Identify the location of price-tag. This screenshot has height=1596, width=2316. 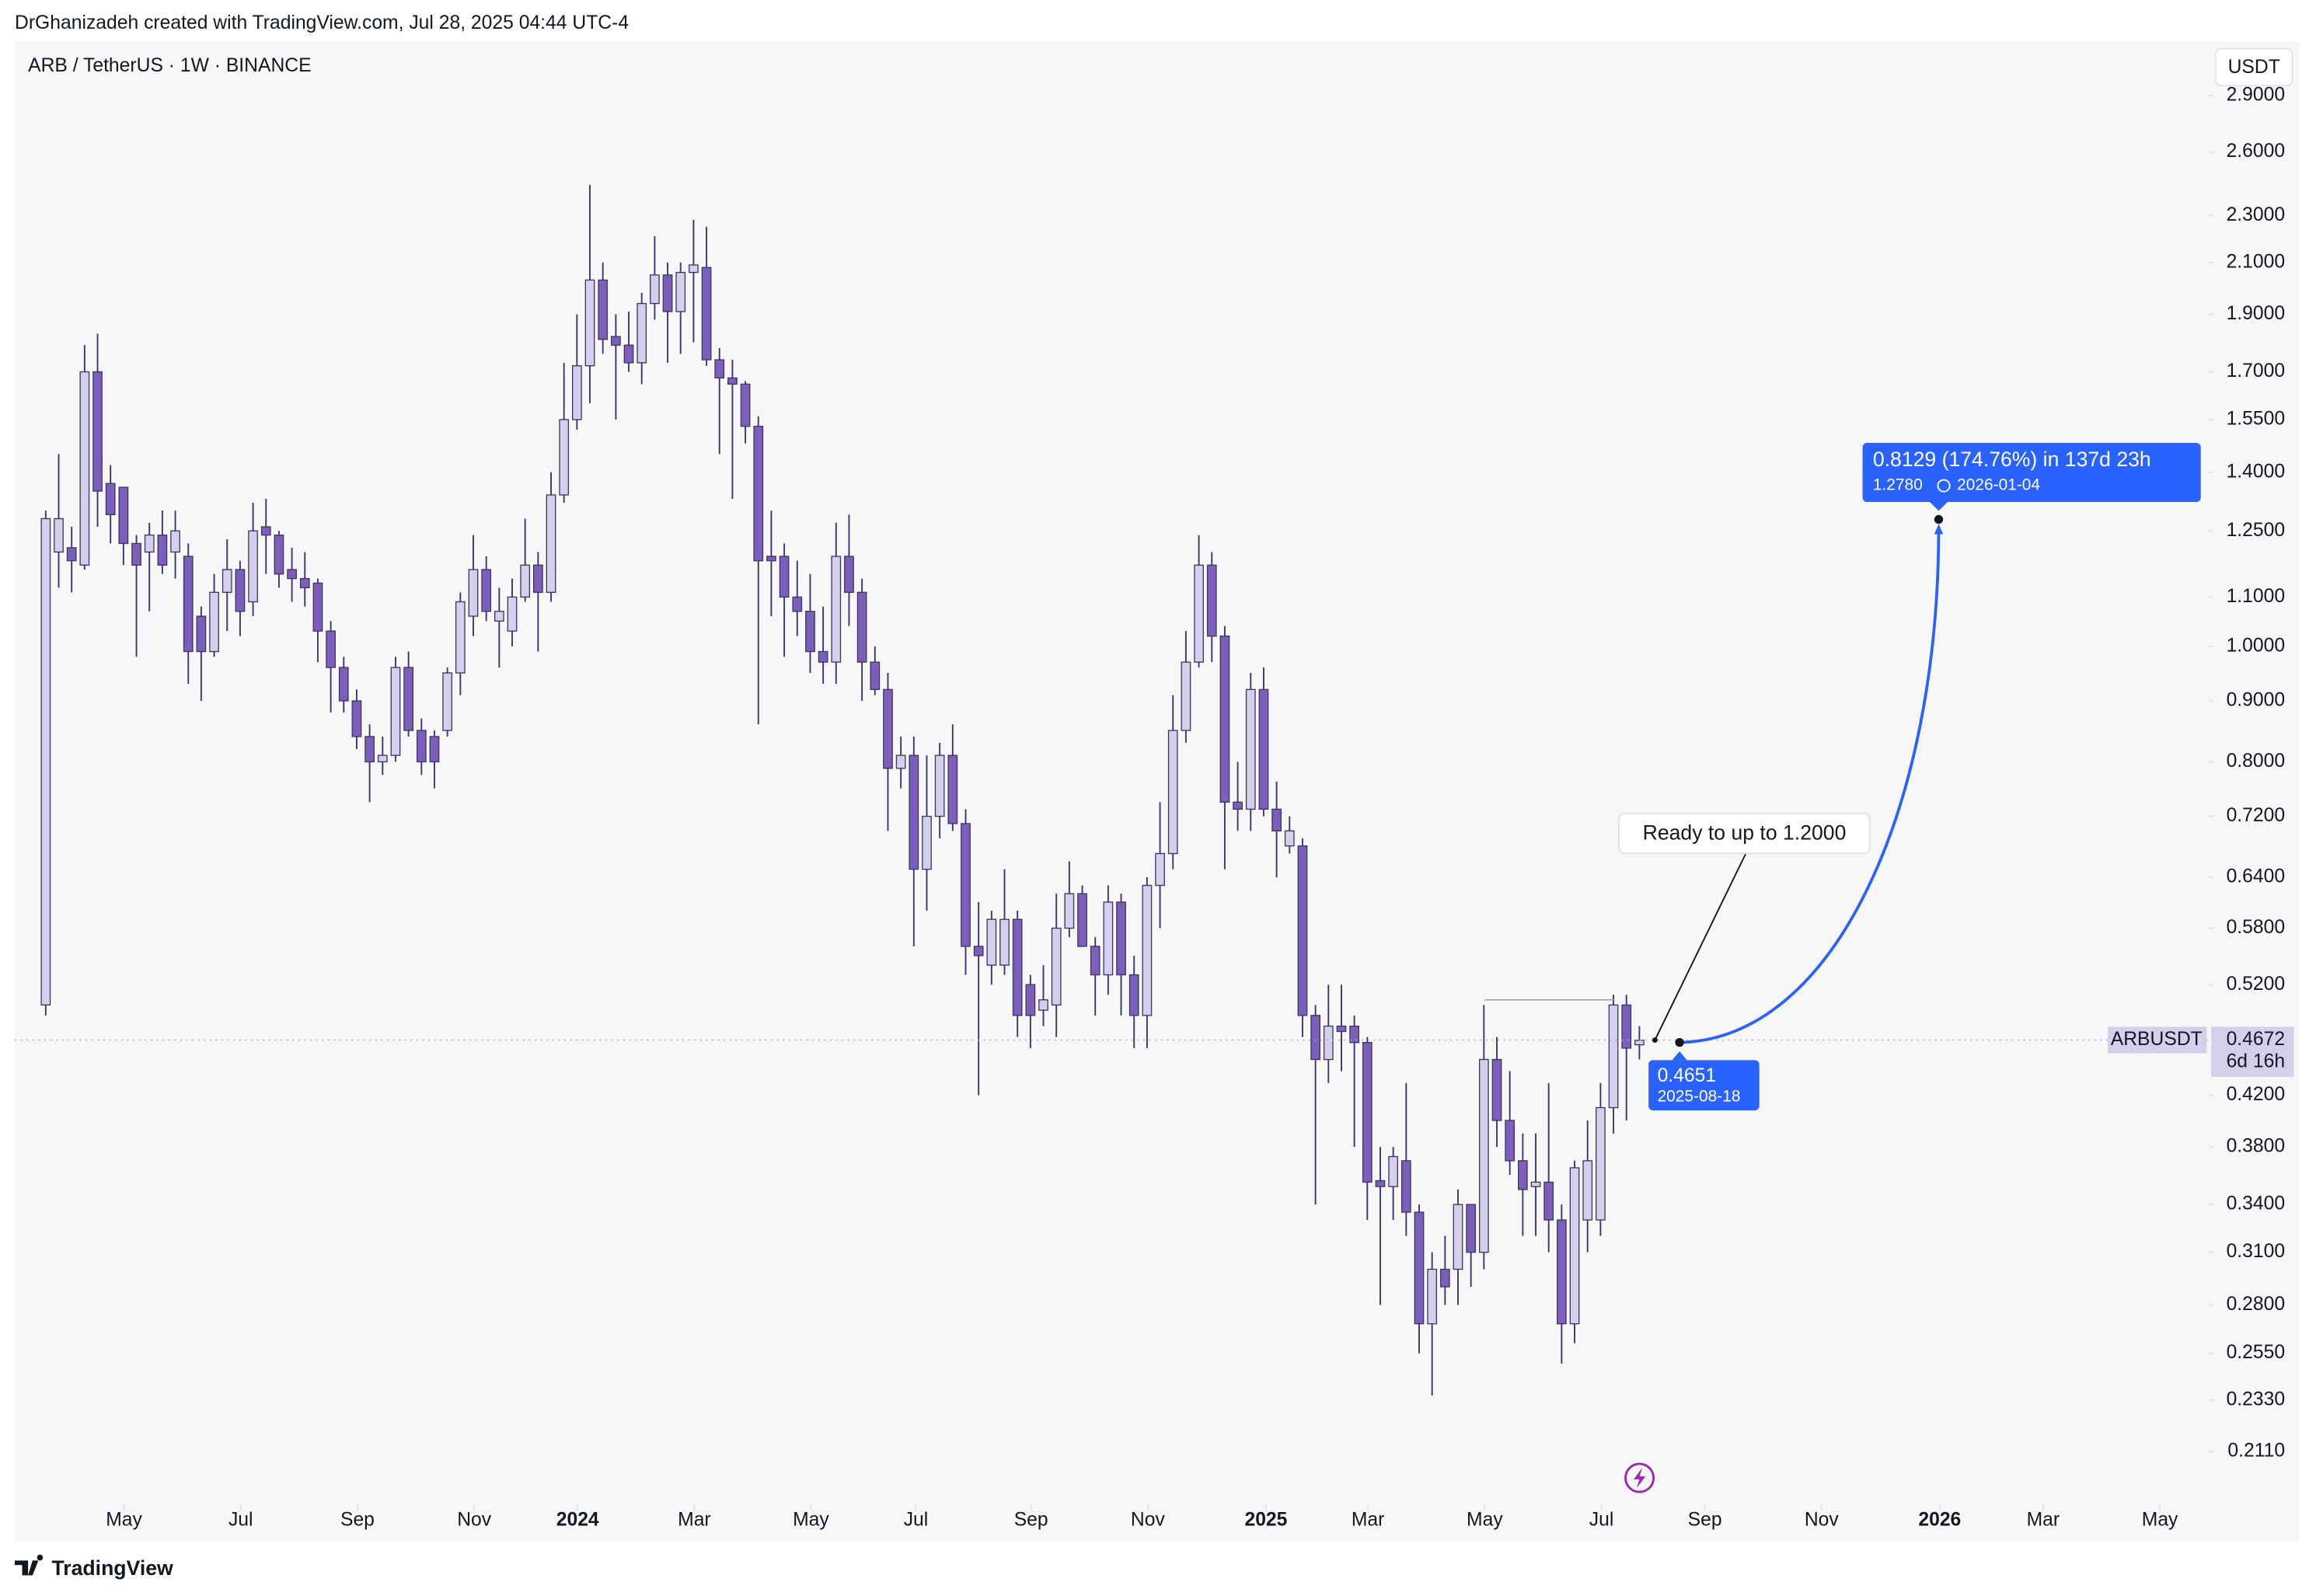
(2252, 1052).